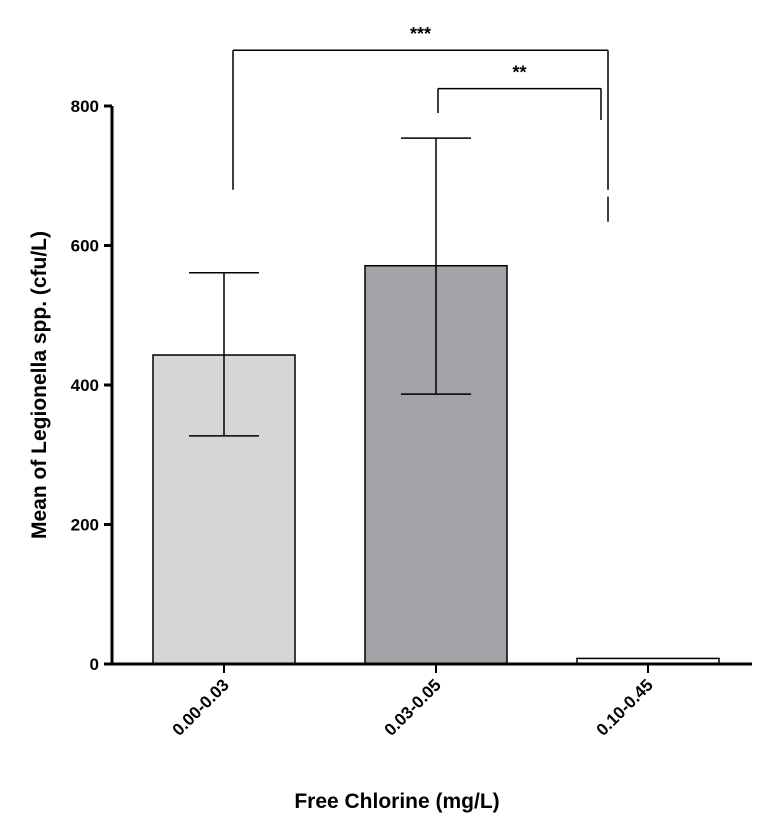  Describe the element at coordinates (85, 525) in the screenshot. I see `y-tick-label-1: 200` at that location.